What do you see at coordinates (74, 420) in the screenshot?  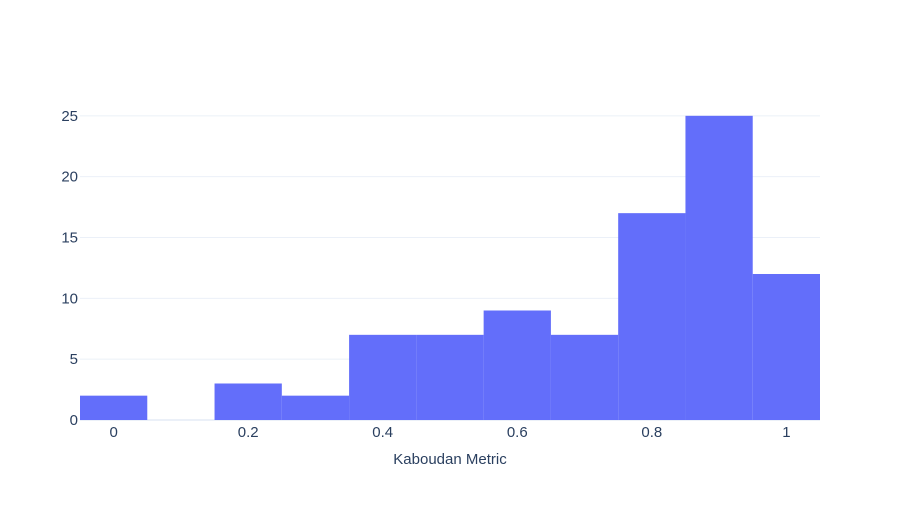 I see `y-tick-label: 0` at bounding box center [74, 420].